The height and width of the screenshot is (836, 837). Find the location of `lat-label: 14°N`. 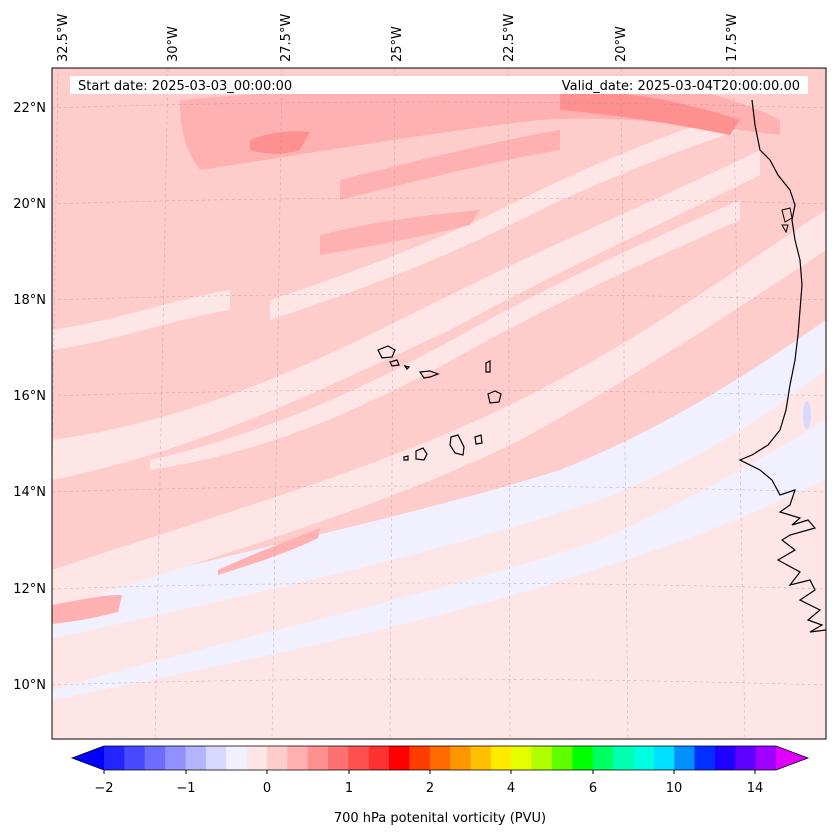

lat-label: 14°N is located at coordinates (29, 492).